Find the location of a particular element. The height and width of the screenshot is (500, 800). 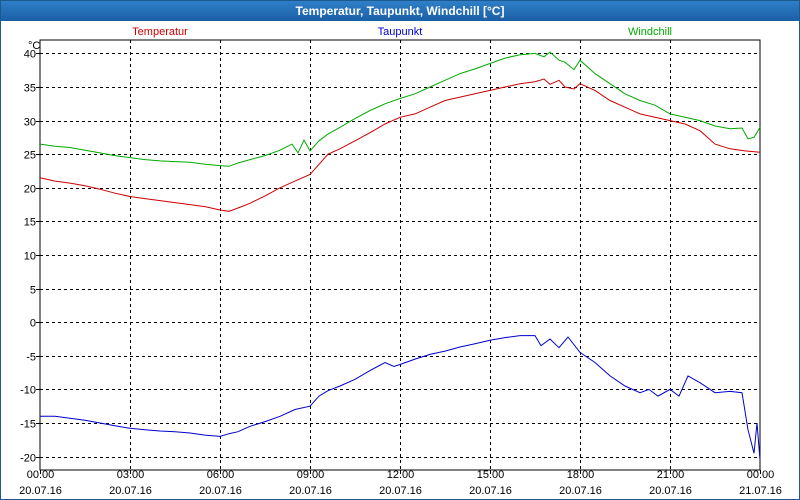

y-tick-label: 20 is located at coordinates (30, 190).